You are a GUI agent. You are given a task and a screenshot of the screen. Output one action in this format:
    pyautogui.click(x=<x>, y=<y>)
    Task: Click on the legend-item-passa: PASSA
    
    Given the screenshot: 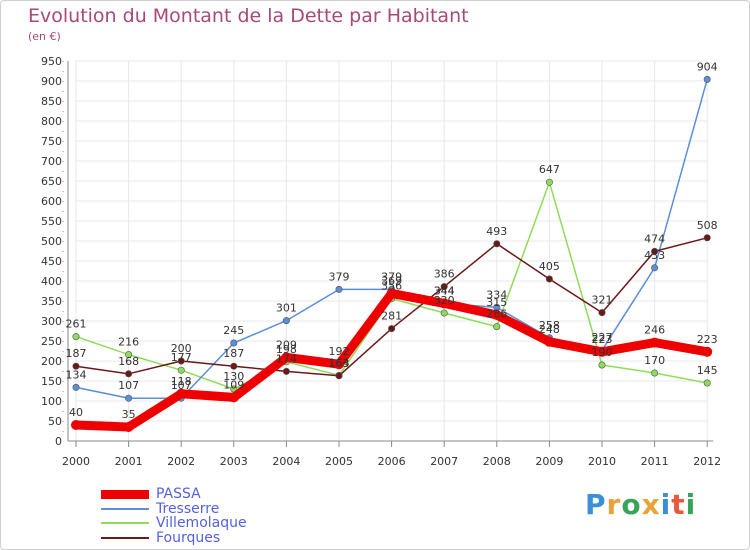 What is the action you would take?
    pyautogui.click(x=231, y=494)
    